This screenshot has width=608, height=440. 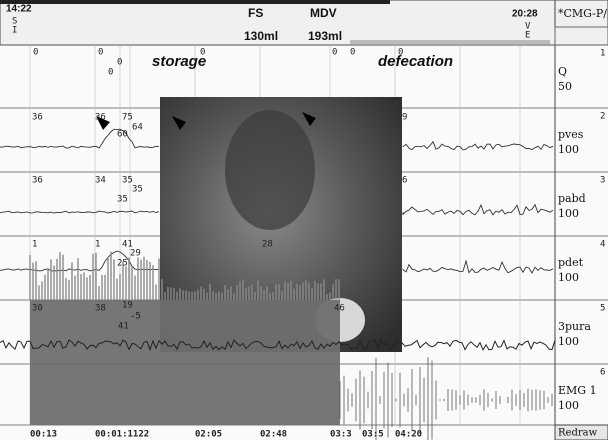 I want to click on progress-track, so click(x=450, y=42).